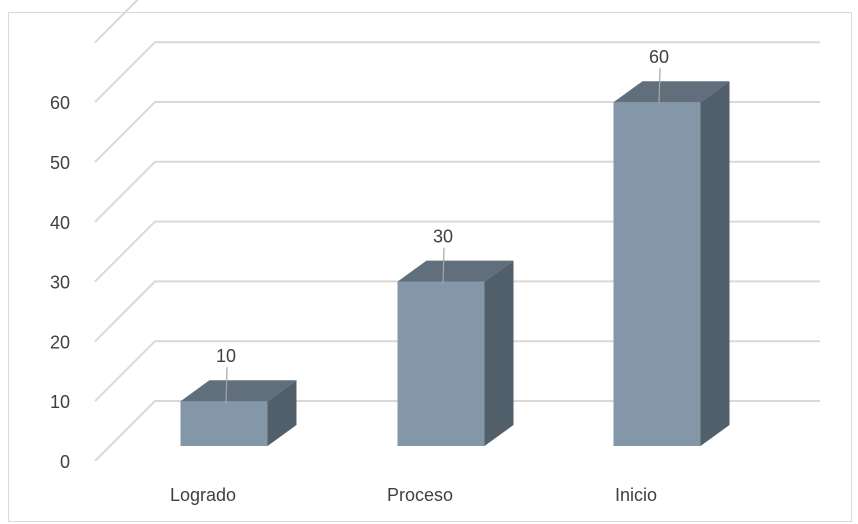 The image size is (858, 524). What do you see at coordinates (443, 237) in the screenshot?
I see `data-label: 30` at bounding box center [443, 237].